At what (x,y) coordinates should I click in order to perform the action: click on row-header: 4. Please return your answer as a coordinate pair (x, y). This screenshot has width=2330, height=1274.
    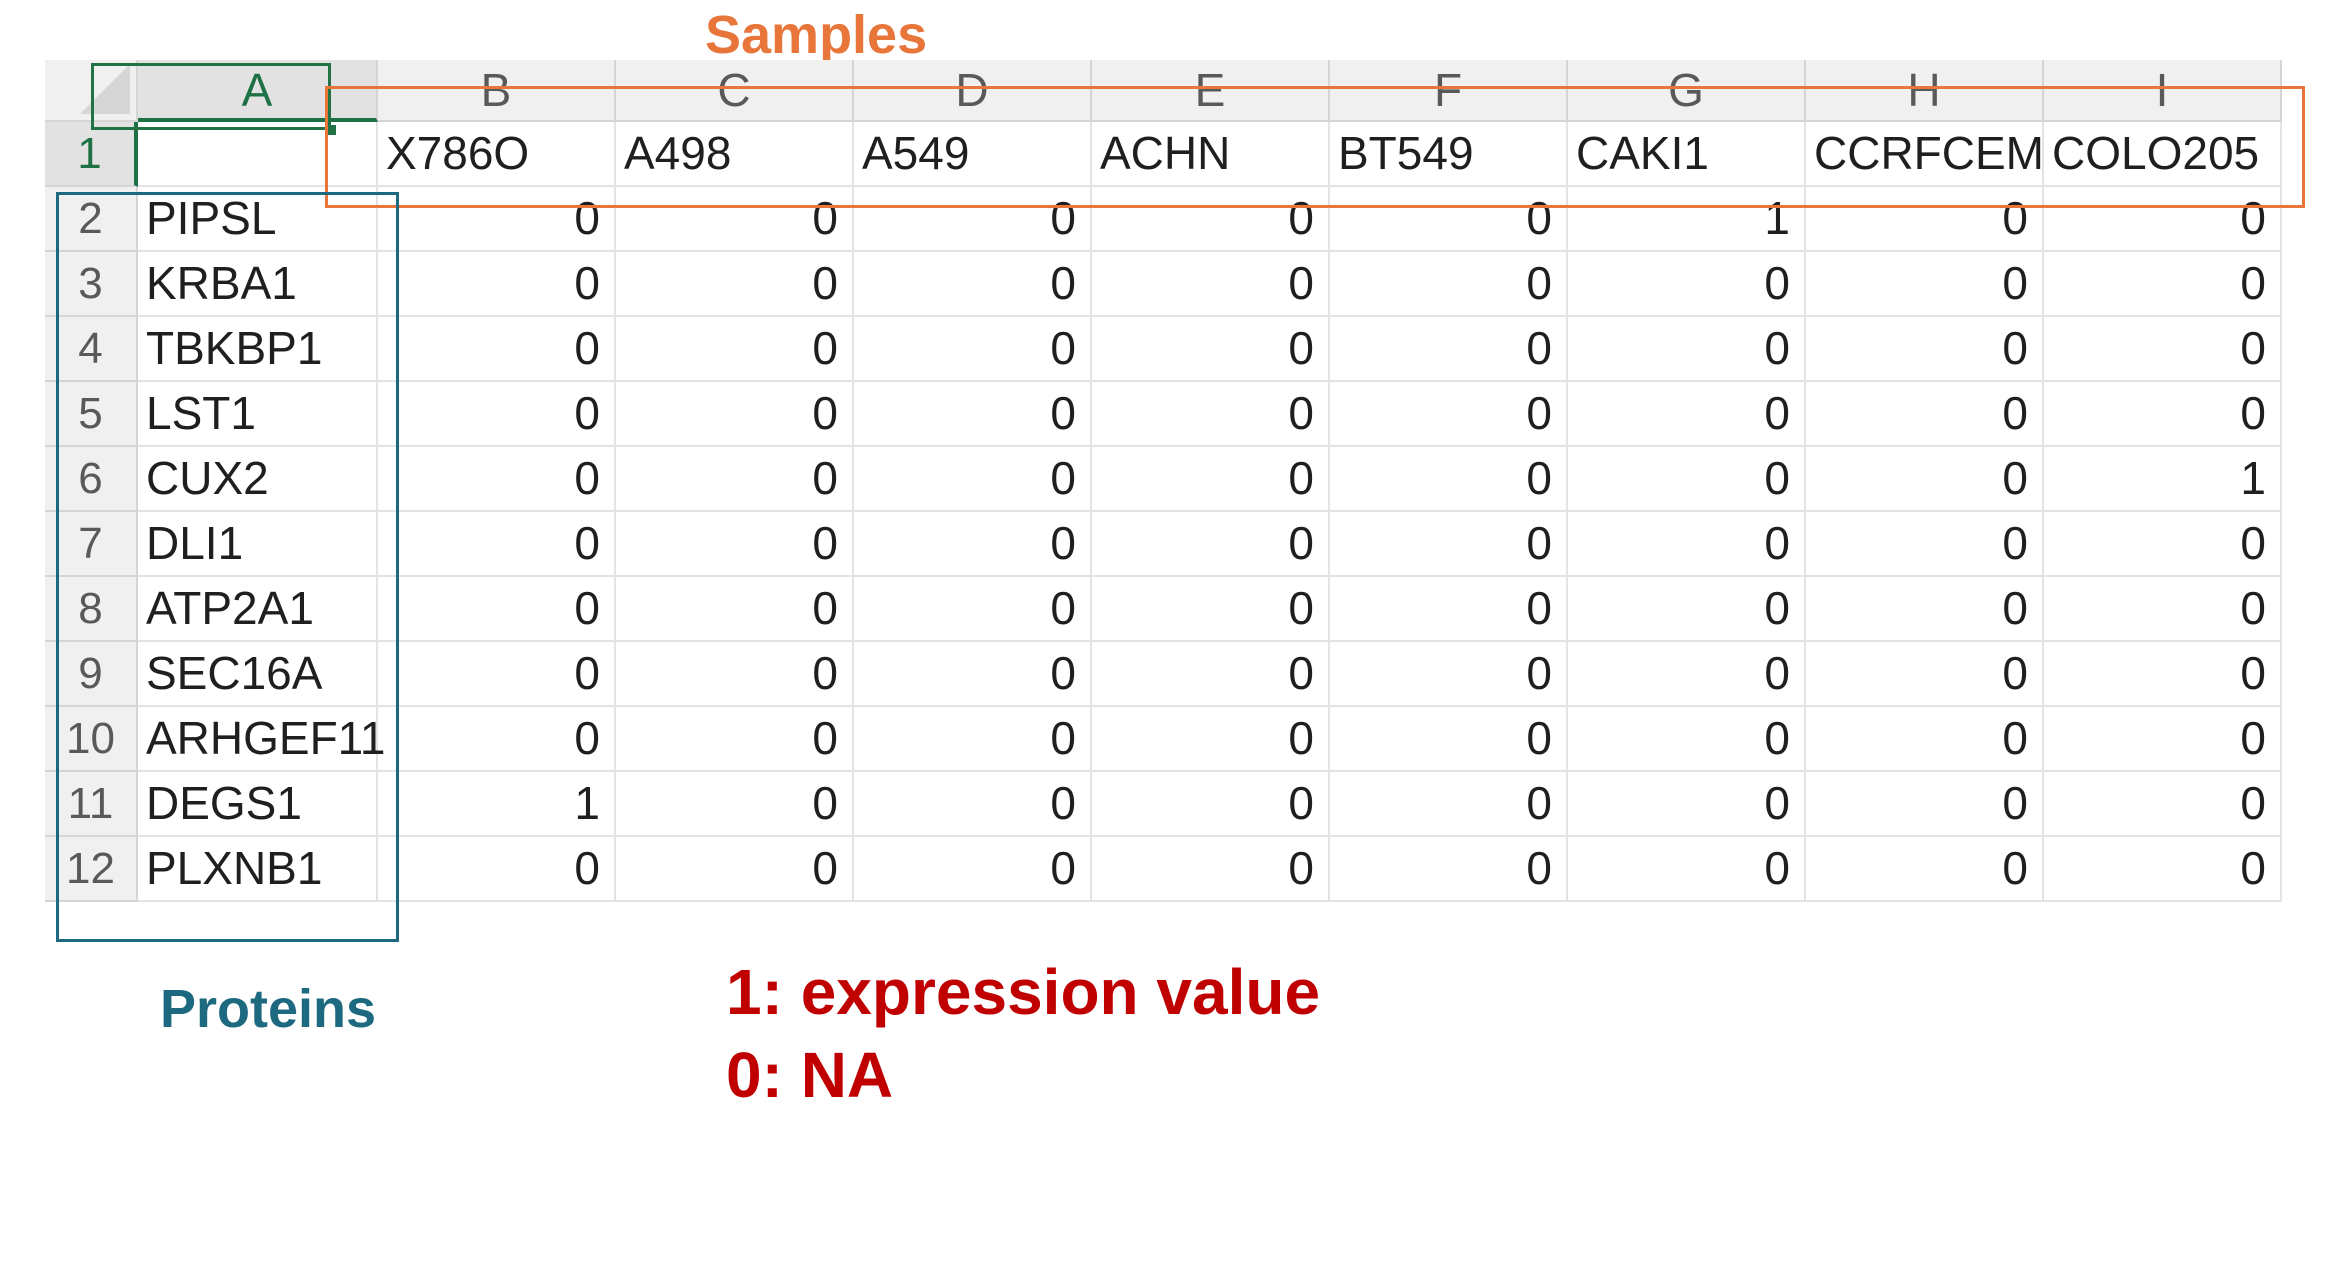
    Looking at the image, I should click on (91, 349).